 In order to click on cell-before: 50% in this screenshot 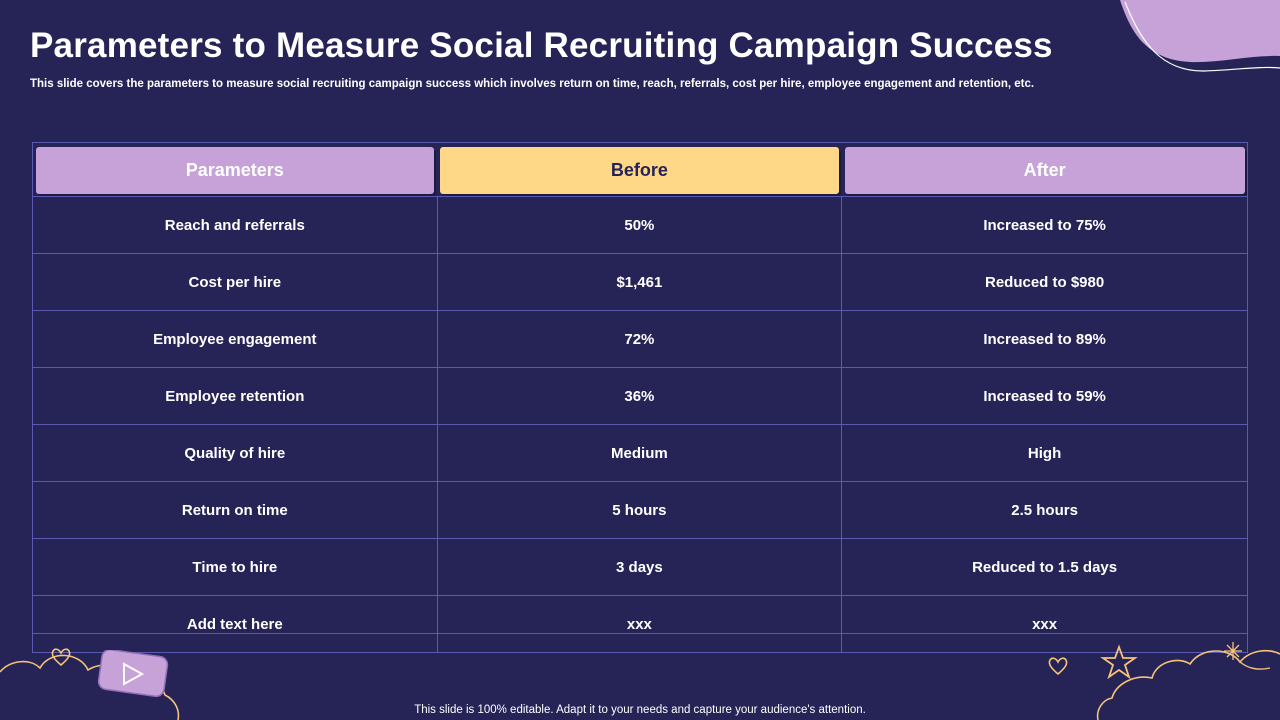, I will do `click(639, 225)`.